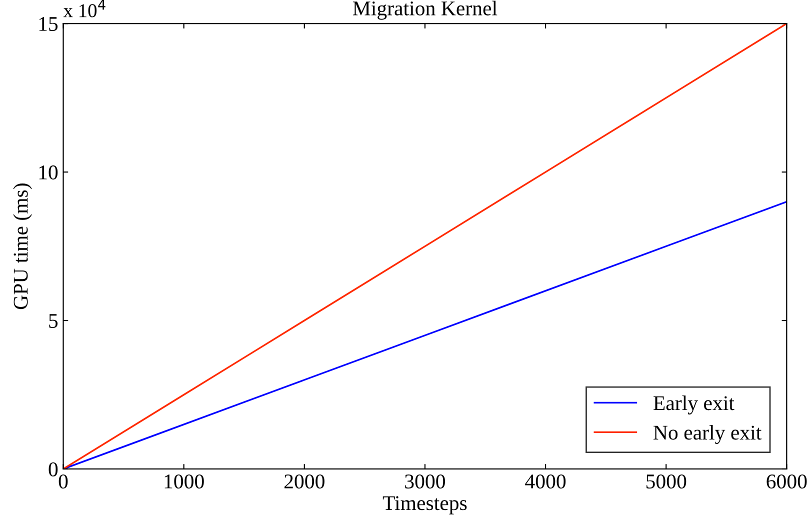 The image size is (811, 524). What do you see at coordinates (708, 434) in the screenshot?
I see `legend-label: No early exit` at bounding box center [708, 434].